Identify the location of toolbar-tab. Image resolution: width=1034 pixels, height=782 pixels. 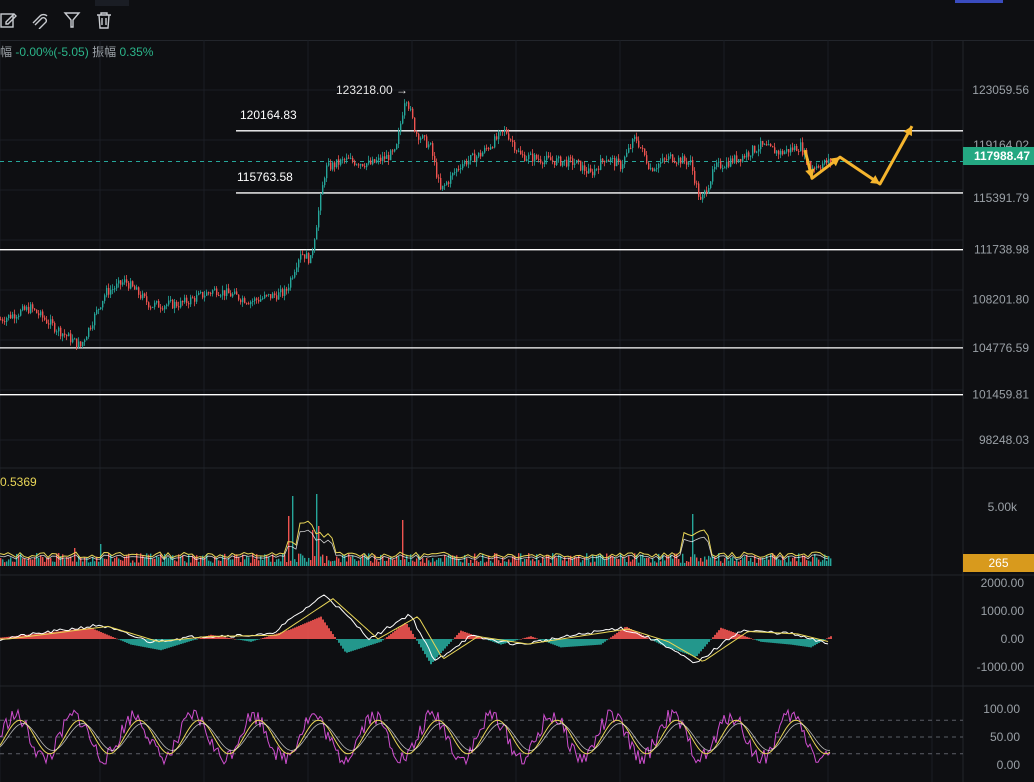
(112, 3).